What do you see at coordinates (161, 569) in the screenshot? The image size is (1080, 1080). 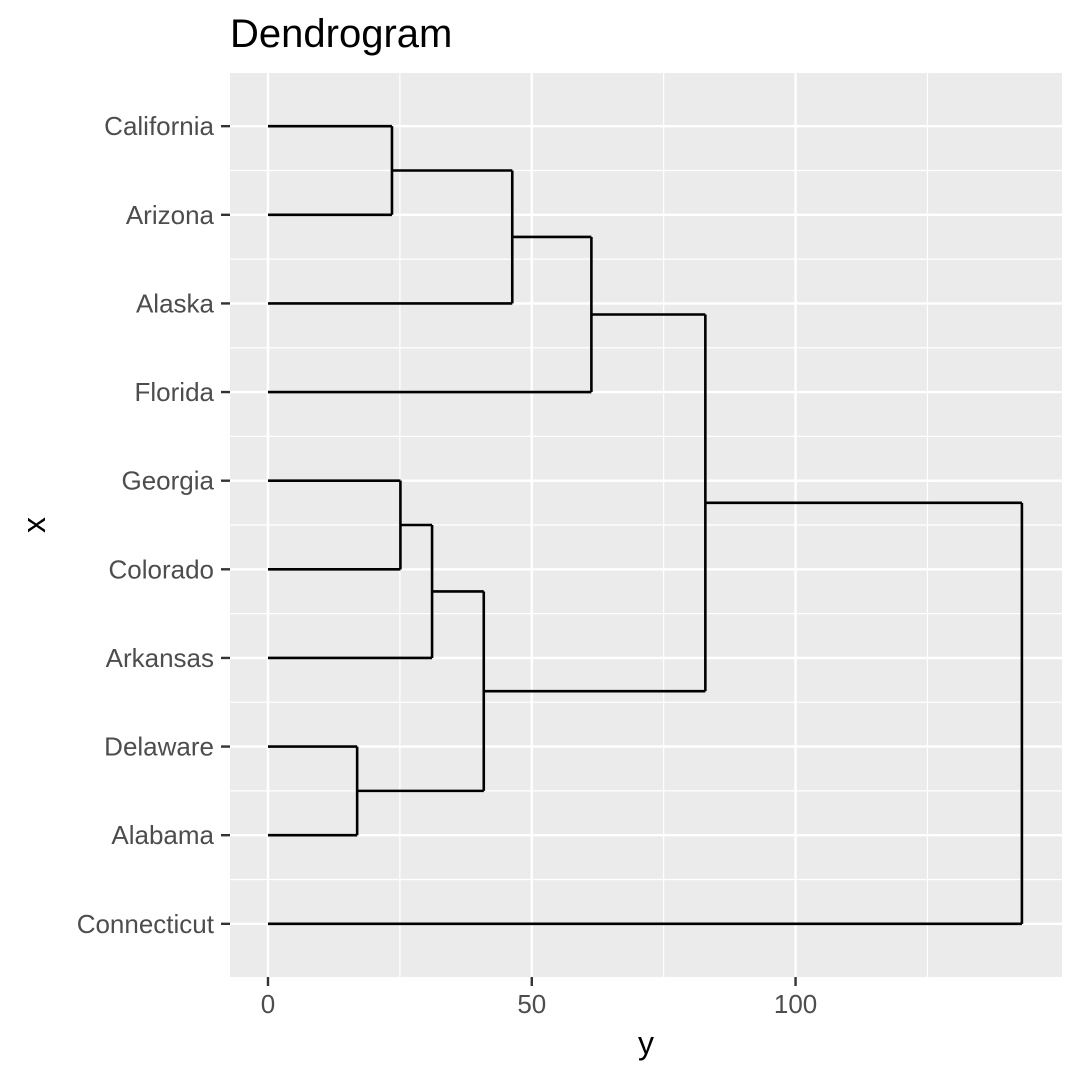 I see `leaf-label: Colorado` at bounding box center [161, 569].